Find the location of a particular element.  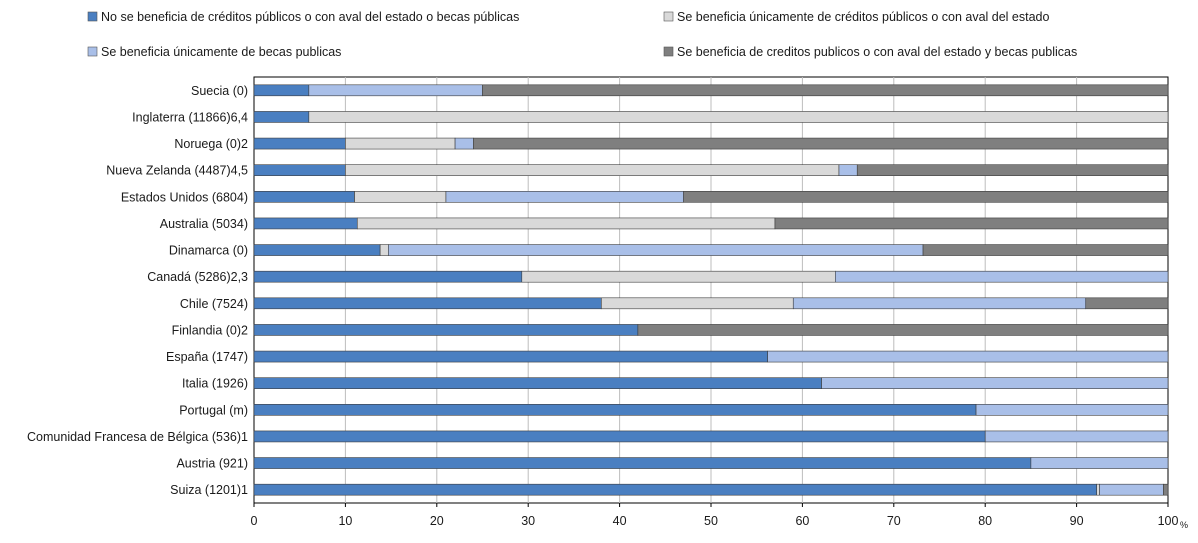

x-axis: 0 10 20 30 40 50 60 70 80 90 100% is located at coordinates (719, 516).